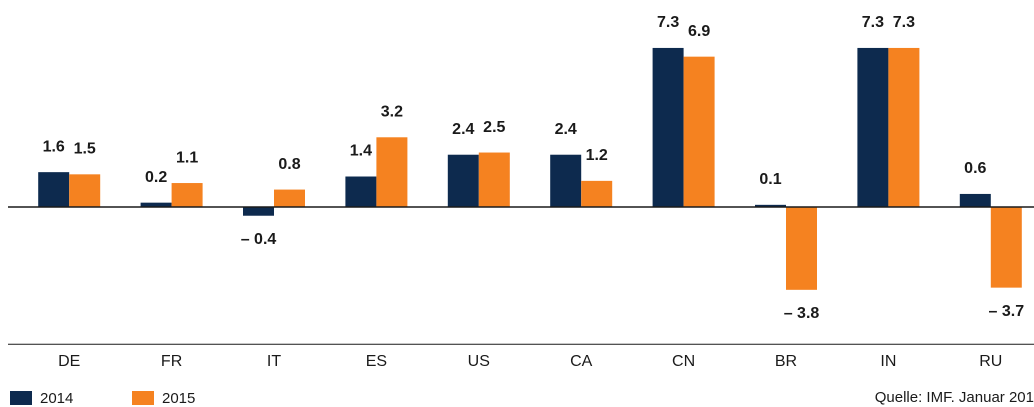 The image size is (1034, 407). I want to click on x-tick-label: CA, so click(581, 361).